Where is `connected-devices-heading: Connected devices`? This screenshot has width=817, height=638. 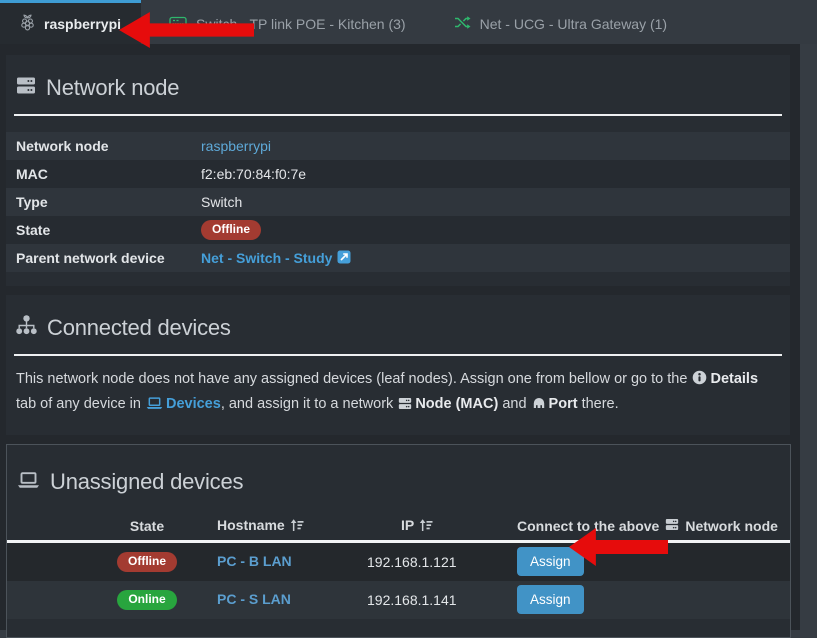
connected-devices-heading: Connected devices is located at coordinates (398, 331).